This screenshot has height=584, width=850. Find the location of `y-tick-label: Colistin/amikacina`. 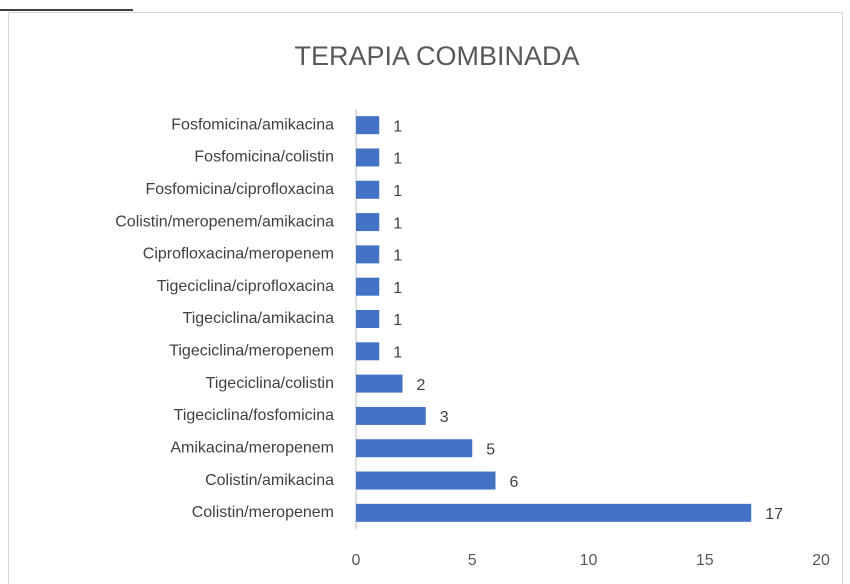

y-tick-label: Colistin/amikacina is located at coordinates (269, 480).